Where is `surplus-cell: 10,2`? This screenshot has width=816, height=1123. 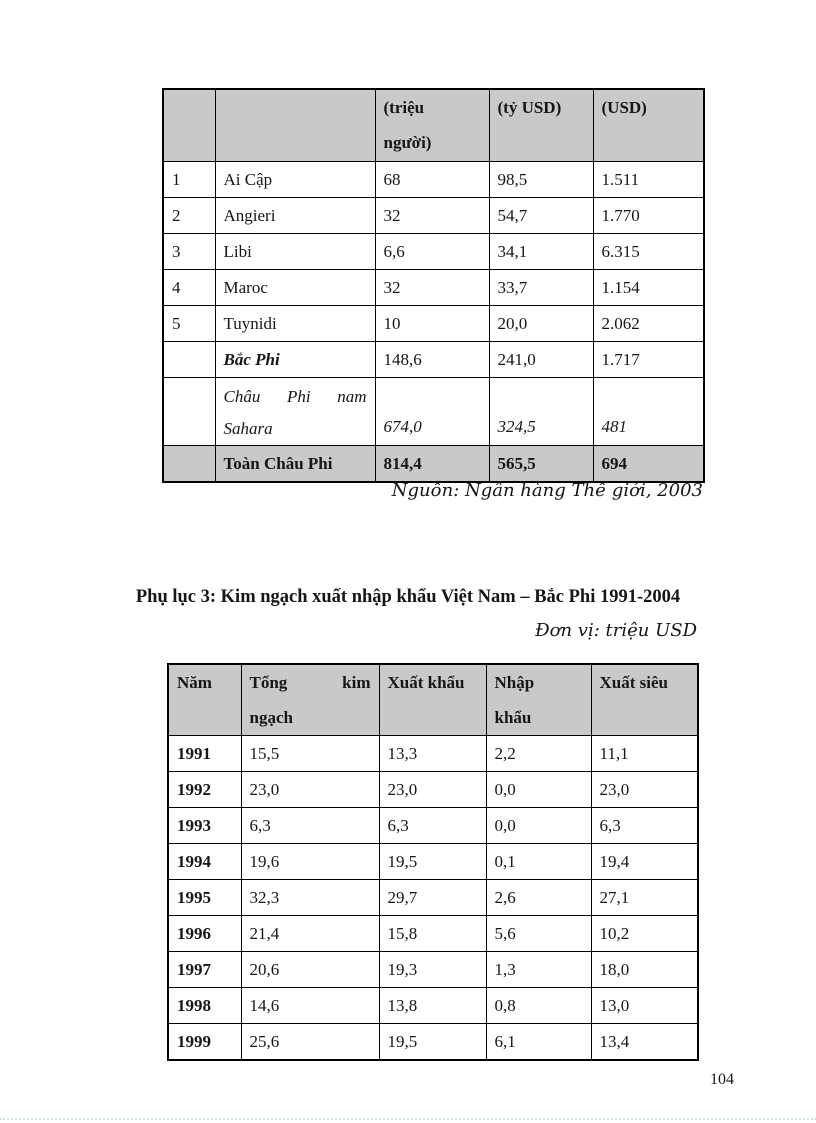 surplus-cell: 10,2 is located at coordinates (644, 933).